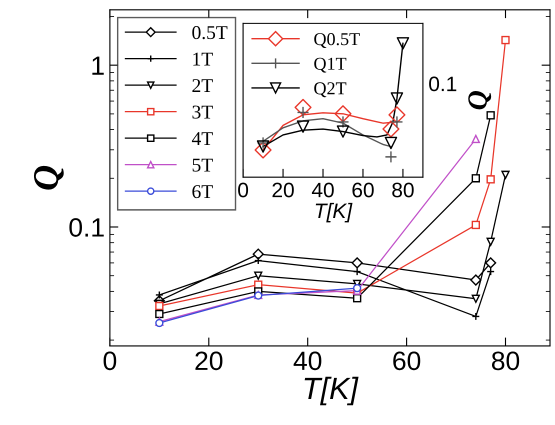 This screenshot has height=425, width=555. I want to click on legend-label: 6T, so click(202, 191).